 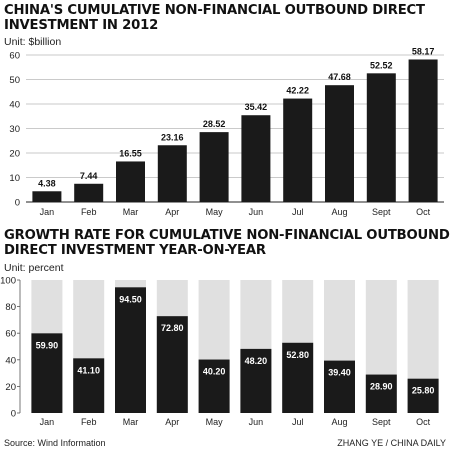 I want to click on chart2-data-label: 28.90, so click(x=381, y=387).